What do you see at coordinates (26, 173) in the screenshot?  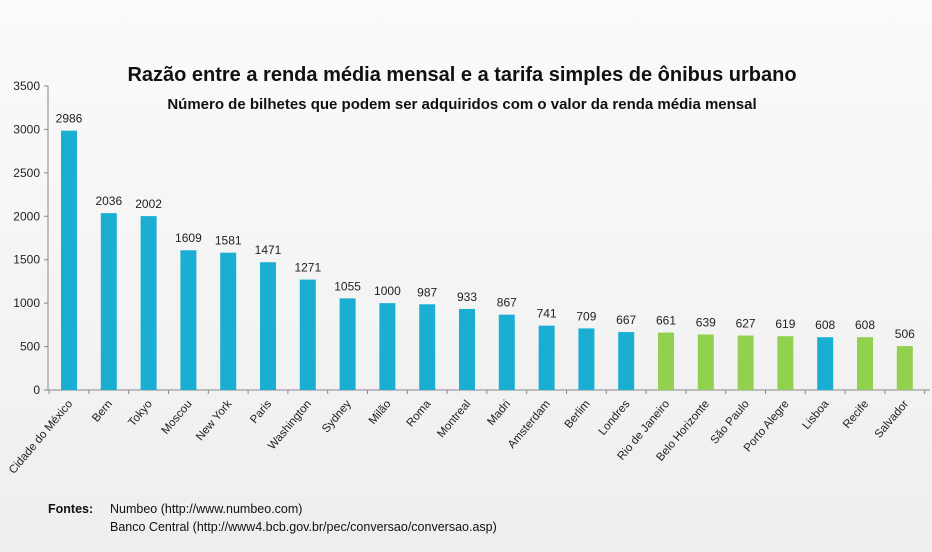 I see `y-tick-label: 2500` at bounding box center [26, 173].